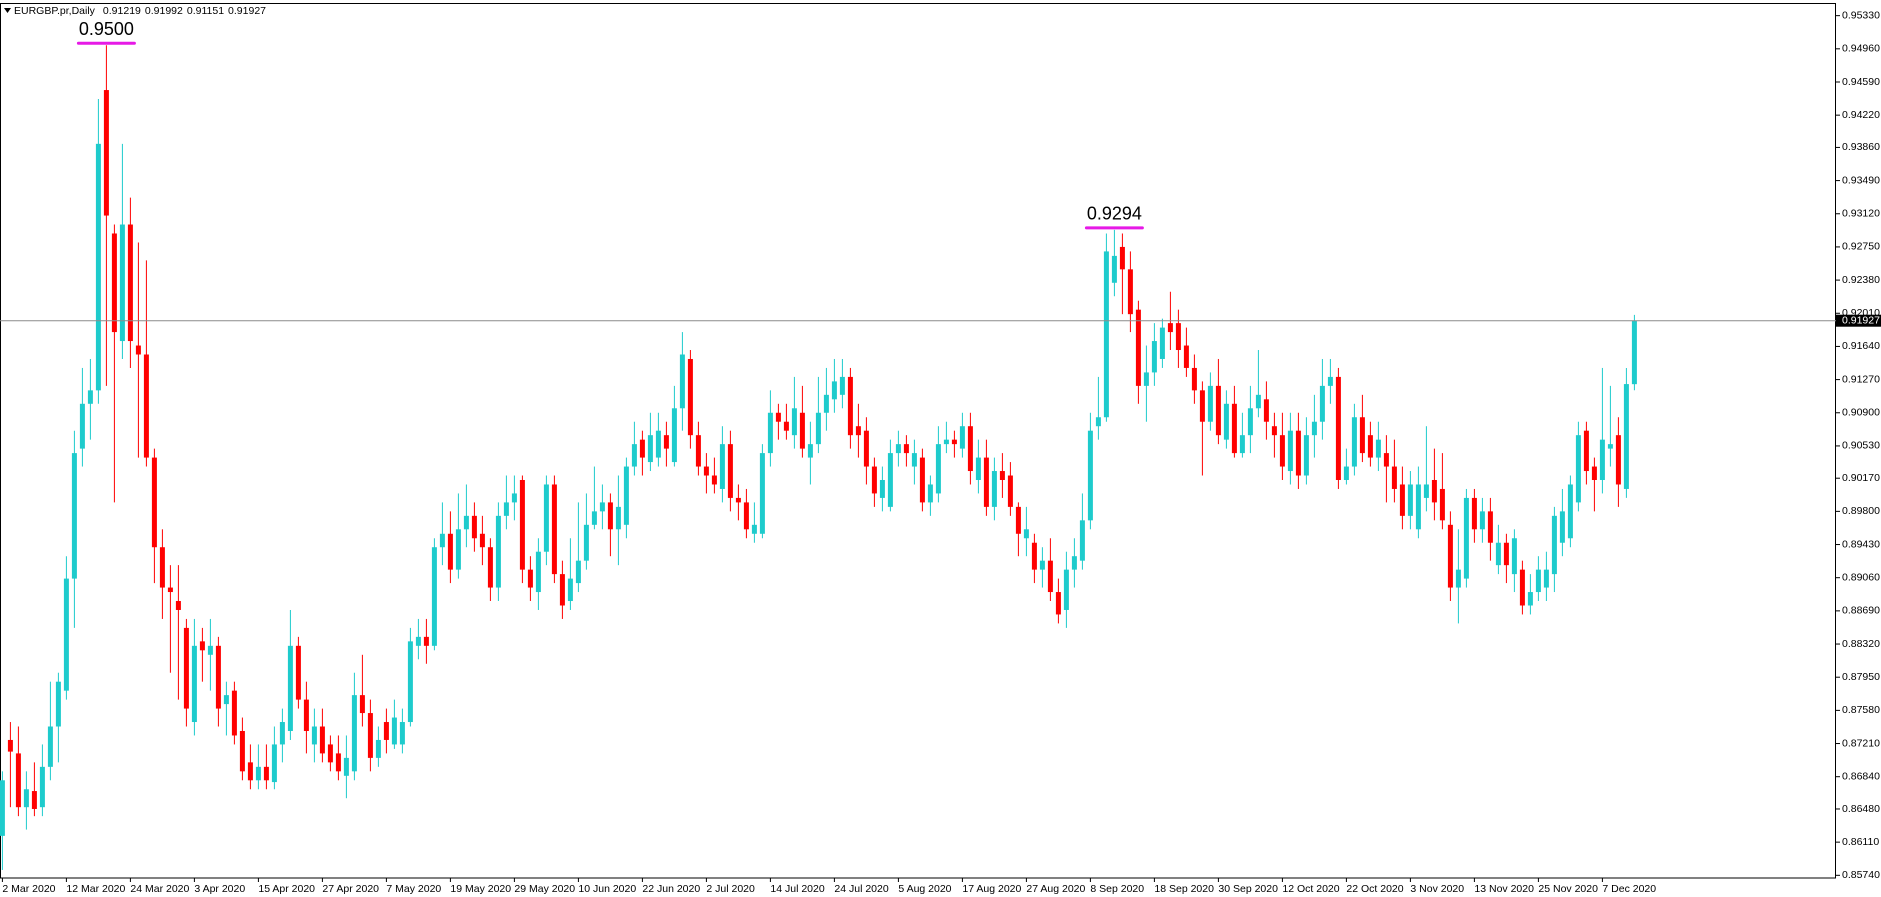  I want to click on y-tick-label: 0.88320, so click(1861, 644).